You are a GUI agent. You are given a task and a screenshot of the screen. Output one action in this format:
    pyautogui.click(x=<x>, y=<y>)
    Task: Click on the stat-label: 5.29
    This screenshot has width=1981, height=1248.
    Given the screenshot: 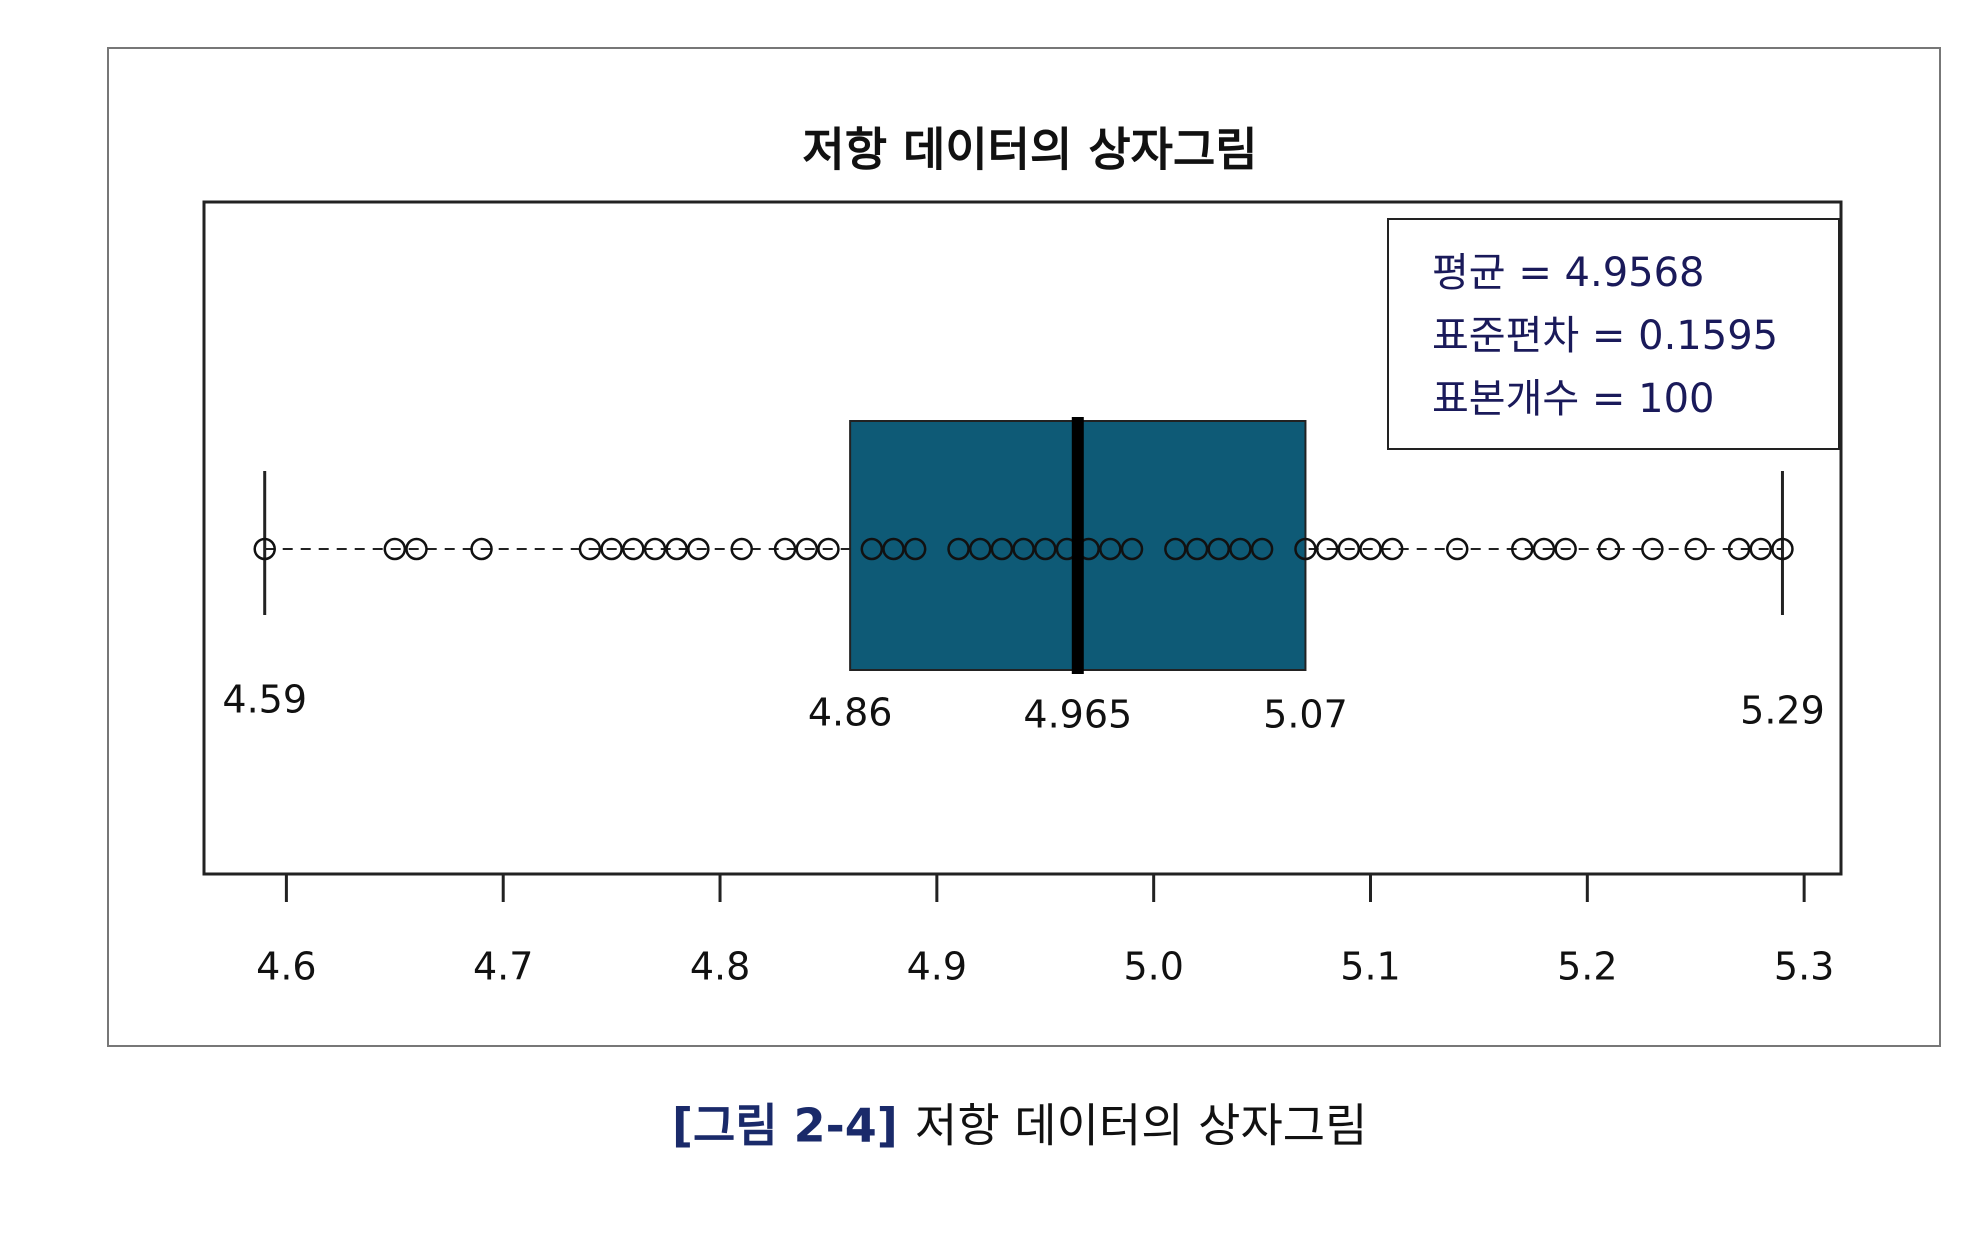 What is the action you would take?
    pyautogui.click(x=1782, y=711)
    